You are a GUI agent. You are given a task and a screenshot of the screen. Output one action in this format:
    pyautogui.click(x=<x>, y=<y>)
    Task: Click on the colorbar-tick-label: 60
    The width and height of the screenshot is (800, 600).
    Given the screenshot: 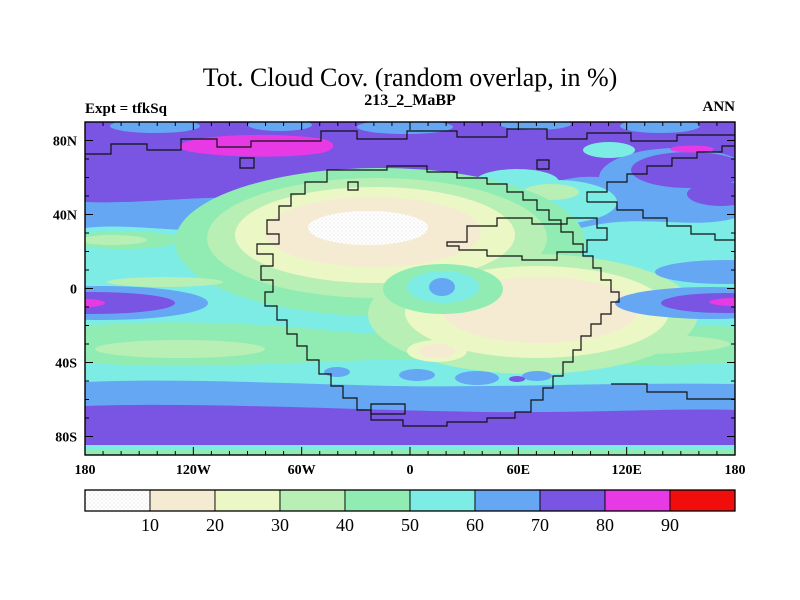 What is the action you would take?
    pyautogui.click(x=475, y=525)
    